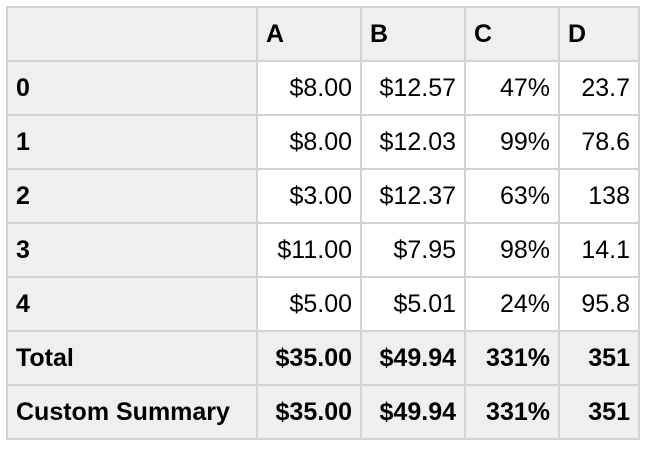 This screenshot has width=646, height=474. What do you see at coordinates (599, 250) in the screenshot?
I see `cell-d: 14.1` at bounding box center [599, 250].